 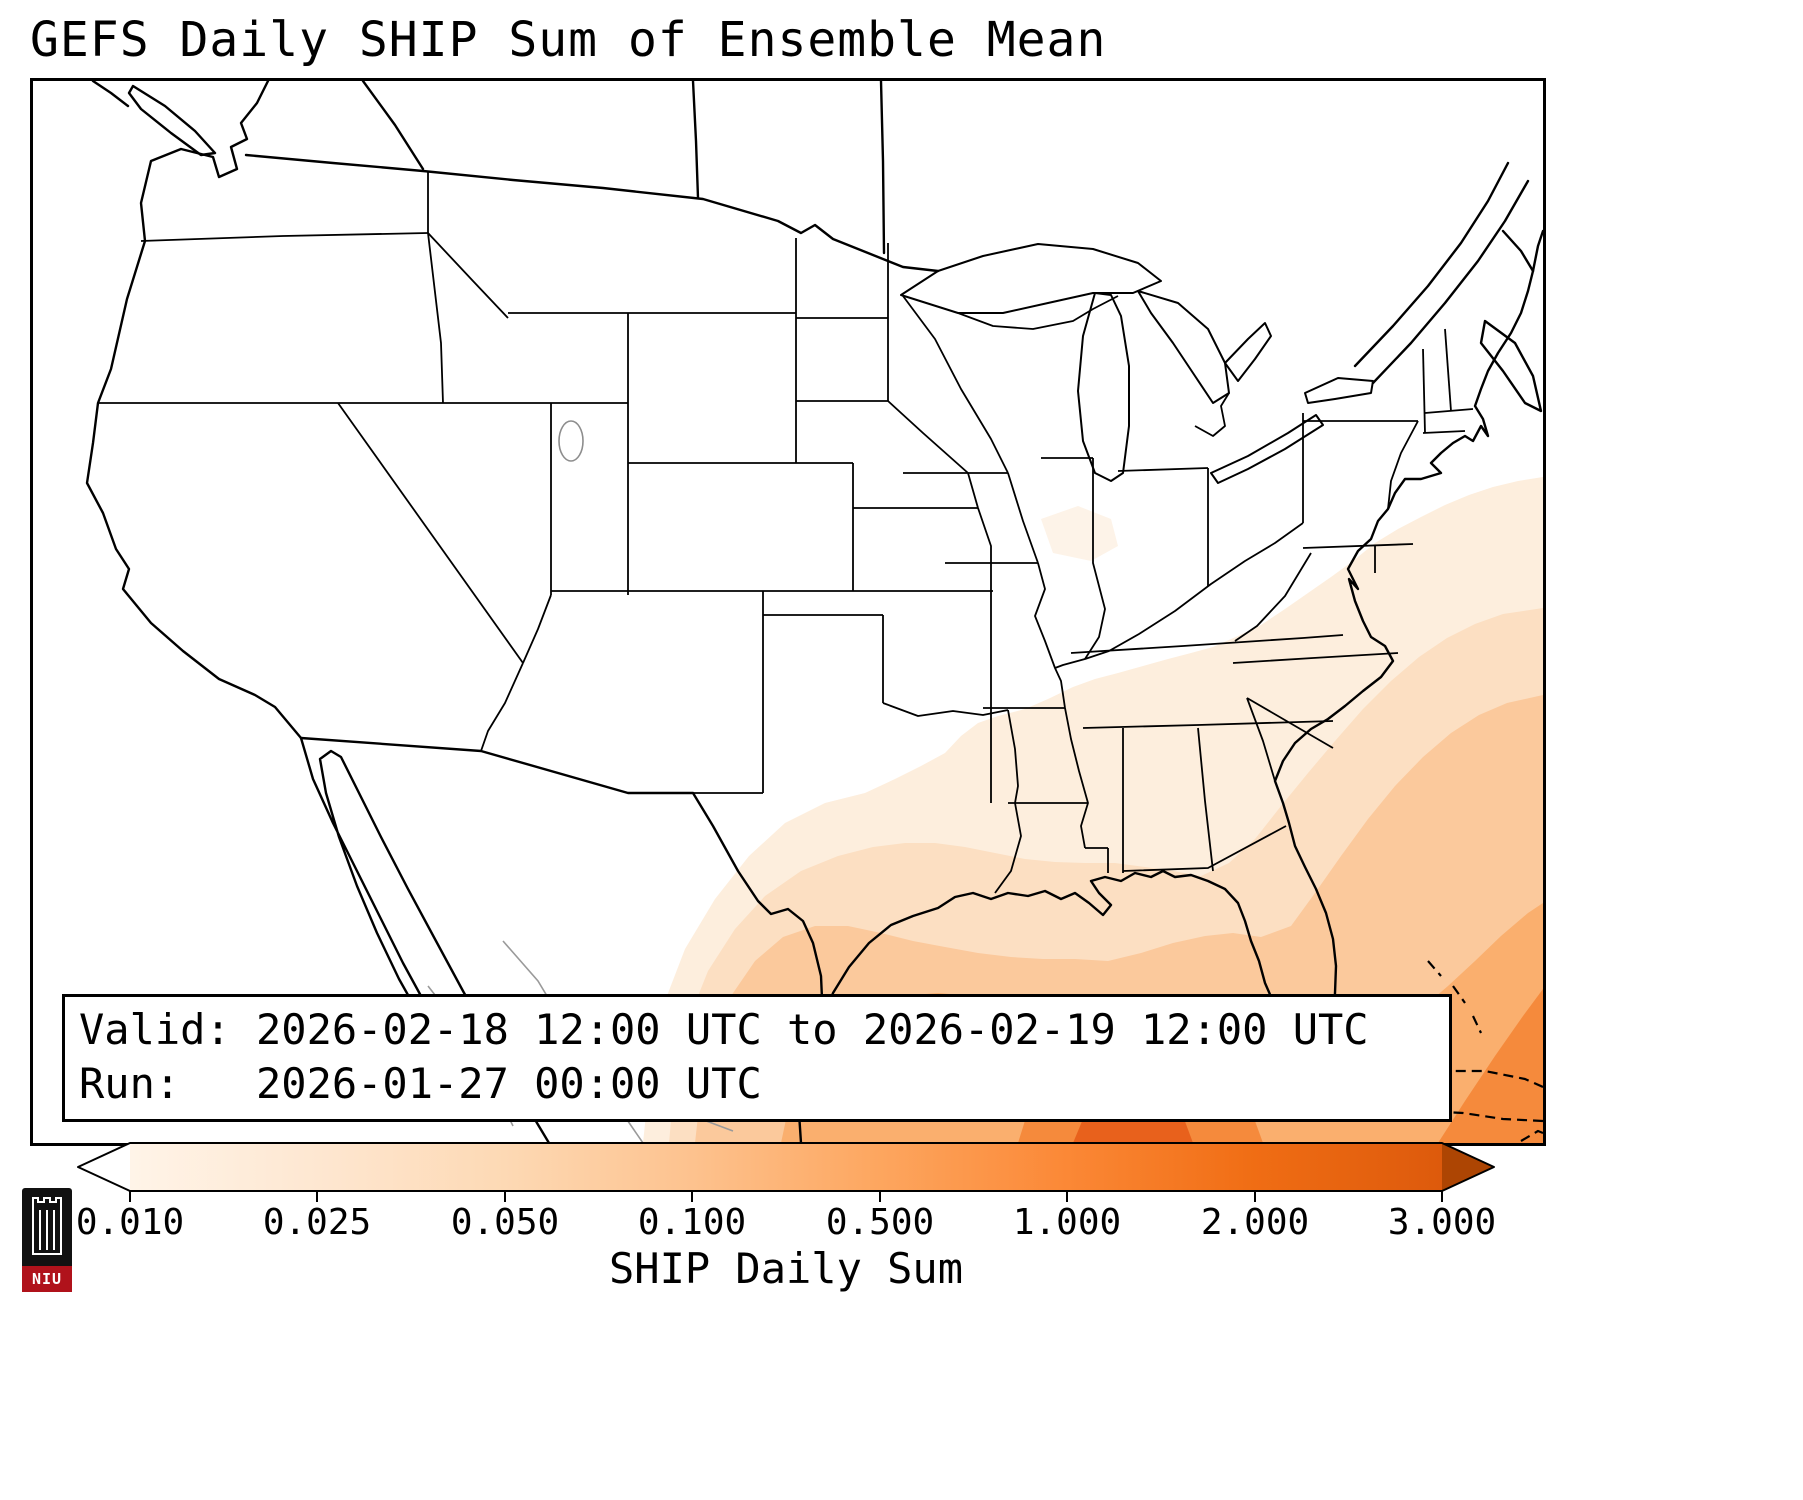 I want to click on colorbar-axis-label: SHIP Daily Sum, so click(x=786, y=1268).